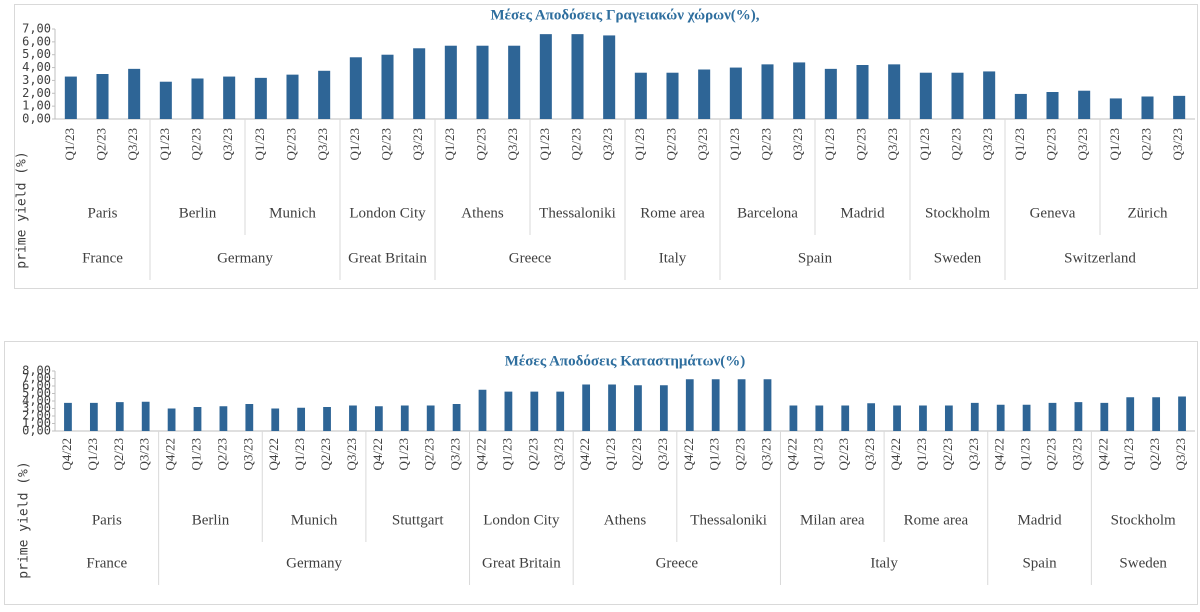 The width and height of the screenshot is (1200, 612). I want to click on country-label: Spain, so click(815, 258).